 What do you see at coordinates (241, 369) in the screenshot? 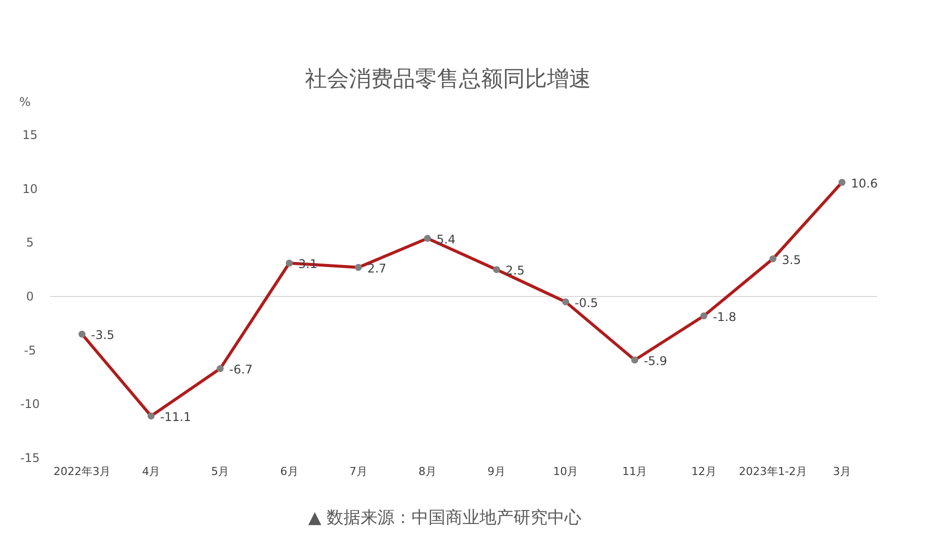
I see `data-label: -6.7` at bounding box center [241, 369].